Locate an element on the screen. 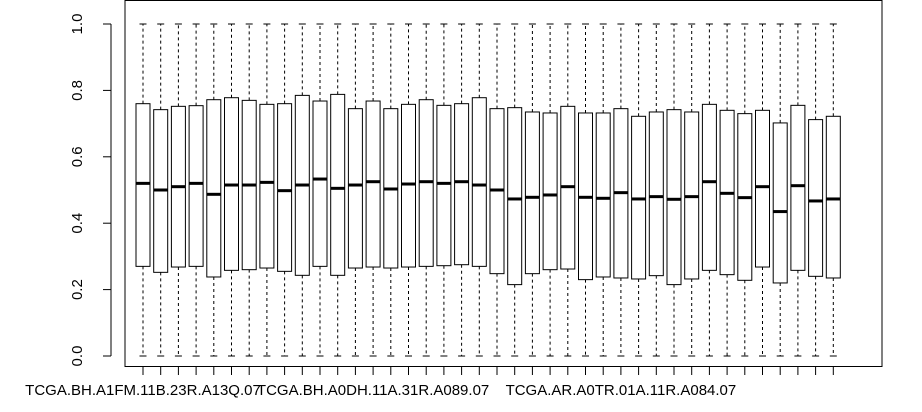 The width and height of the screenshot is (922, 412). y-tick-label: 0.0 is located at coordinates (77, 356).